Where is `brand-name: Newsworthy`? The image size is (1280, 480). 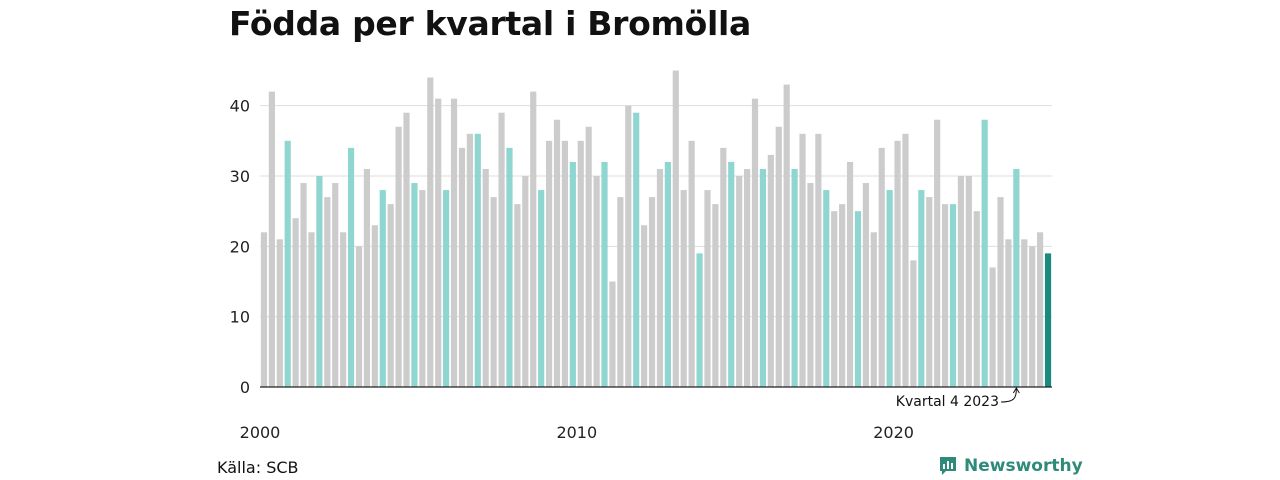 brand-name: Newsworthy is located at coordinates (1023, 466).